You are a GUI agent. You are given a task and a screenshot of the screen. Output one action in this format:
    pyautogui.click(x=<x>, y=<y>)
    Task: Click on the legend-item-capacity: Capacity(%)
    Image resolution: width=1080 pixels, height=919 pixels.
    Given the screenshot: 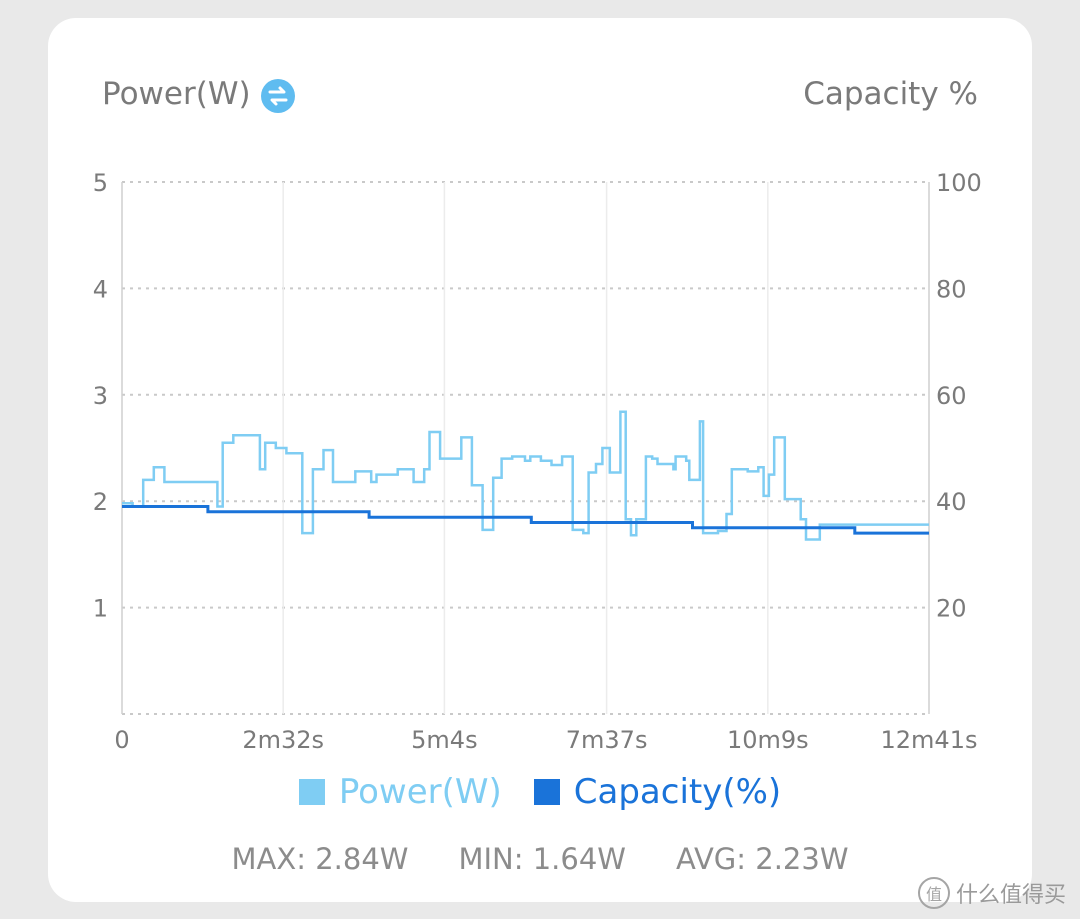 What is the action you would take?
    pyautogui.click(x=657, y=792)
    